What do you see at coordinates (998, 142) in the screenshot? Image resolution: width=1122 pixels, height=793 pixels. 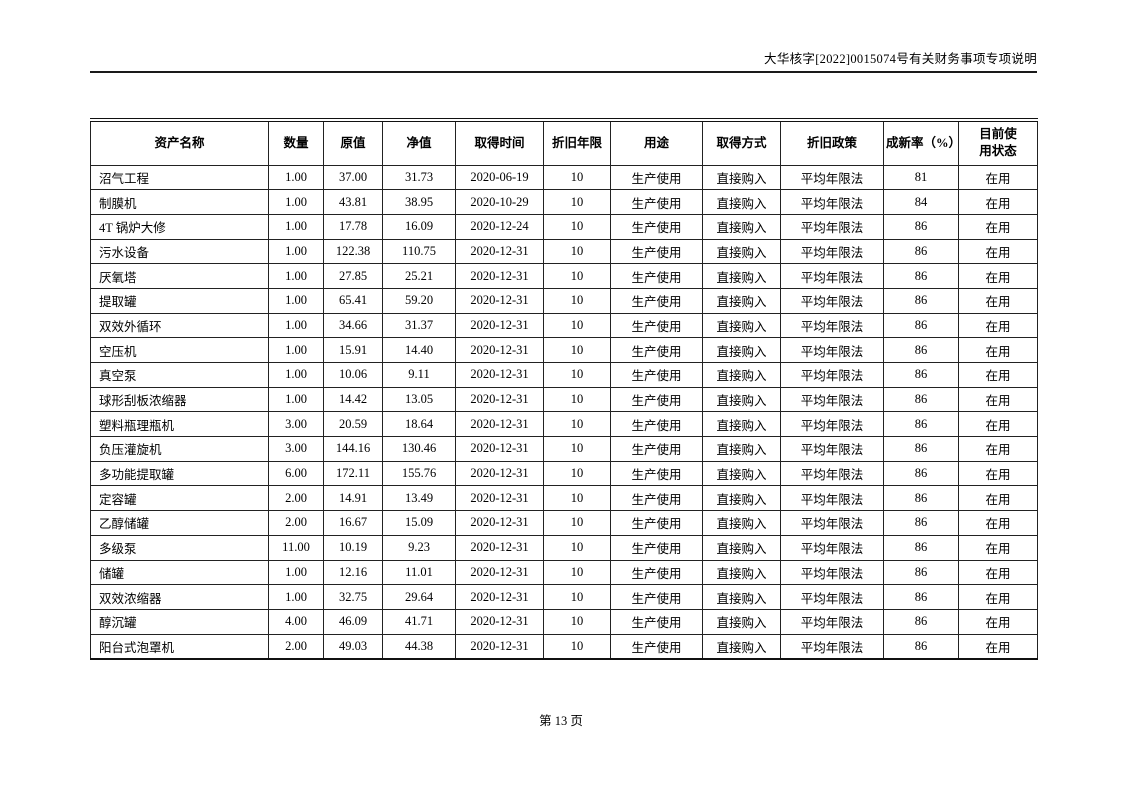 I see `column-header-current-status: 目前使 用状态` at bounding box center [998, 142].